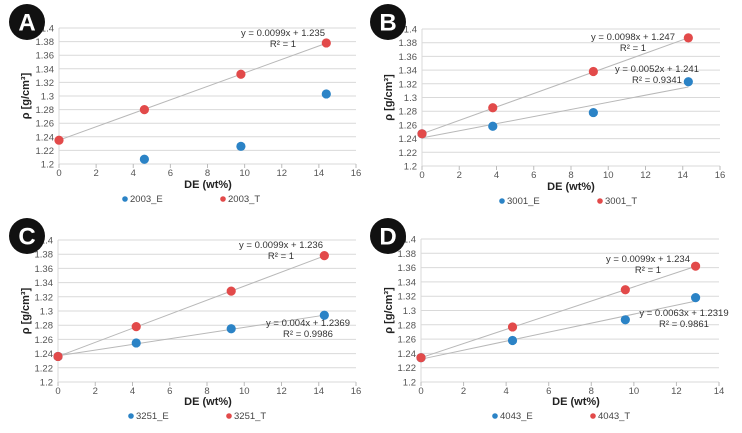 The image size is (742, 433). Describe the element at coordinates (26, 310) in the screenshot. I see `y-axis-title: ρ [g/cm³]` at that location.